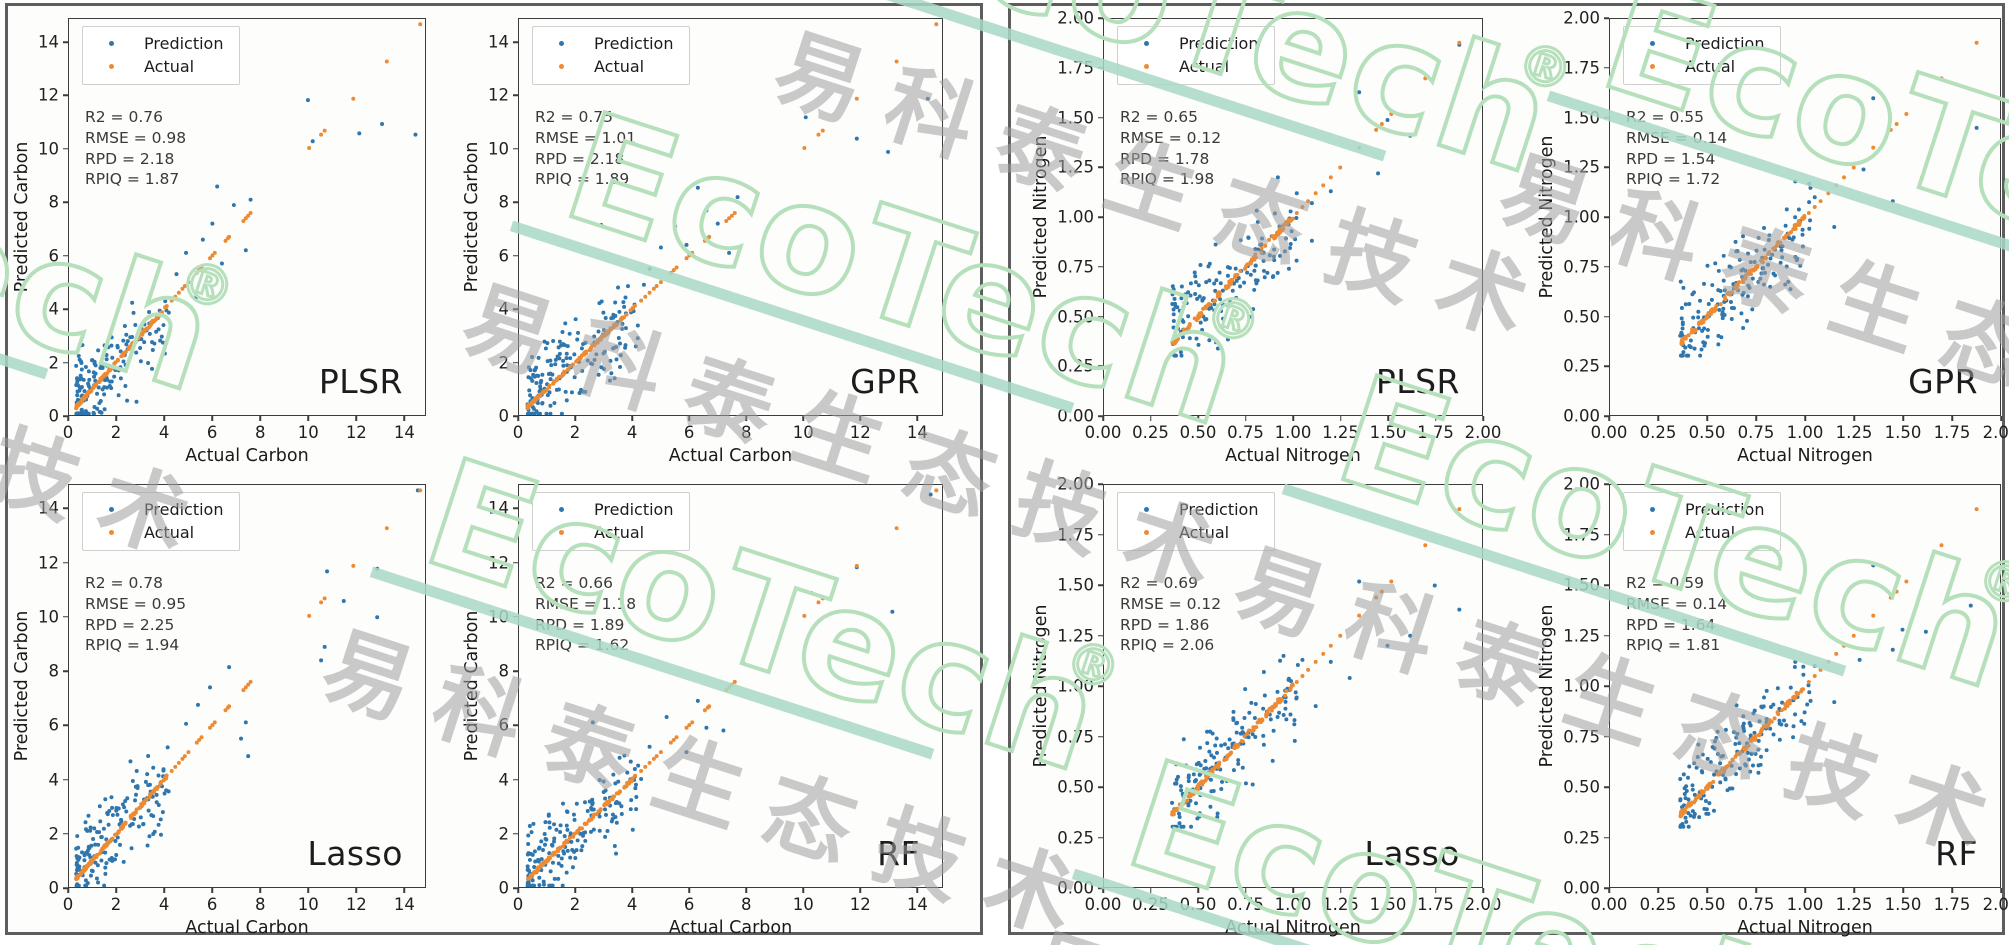  I want to click on x-tick-label: 1.25, so click(1854, 432).